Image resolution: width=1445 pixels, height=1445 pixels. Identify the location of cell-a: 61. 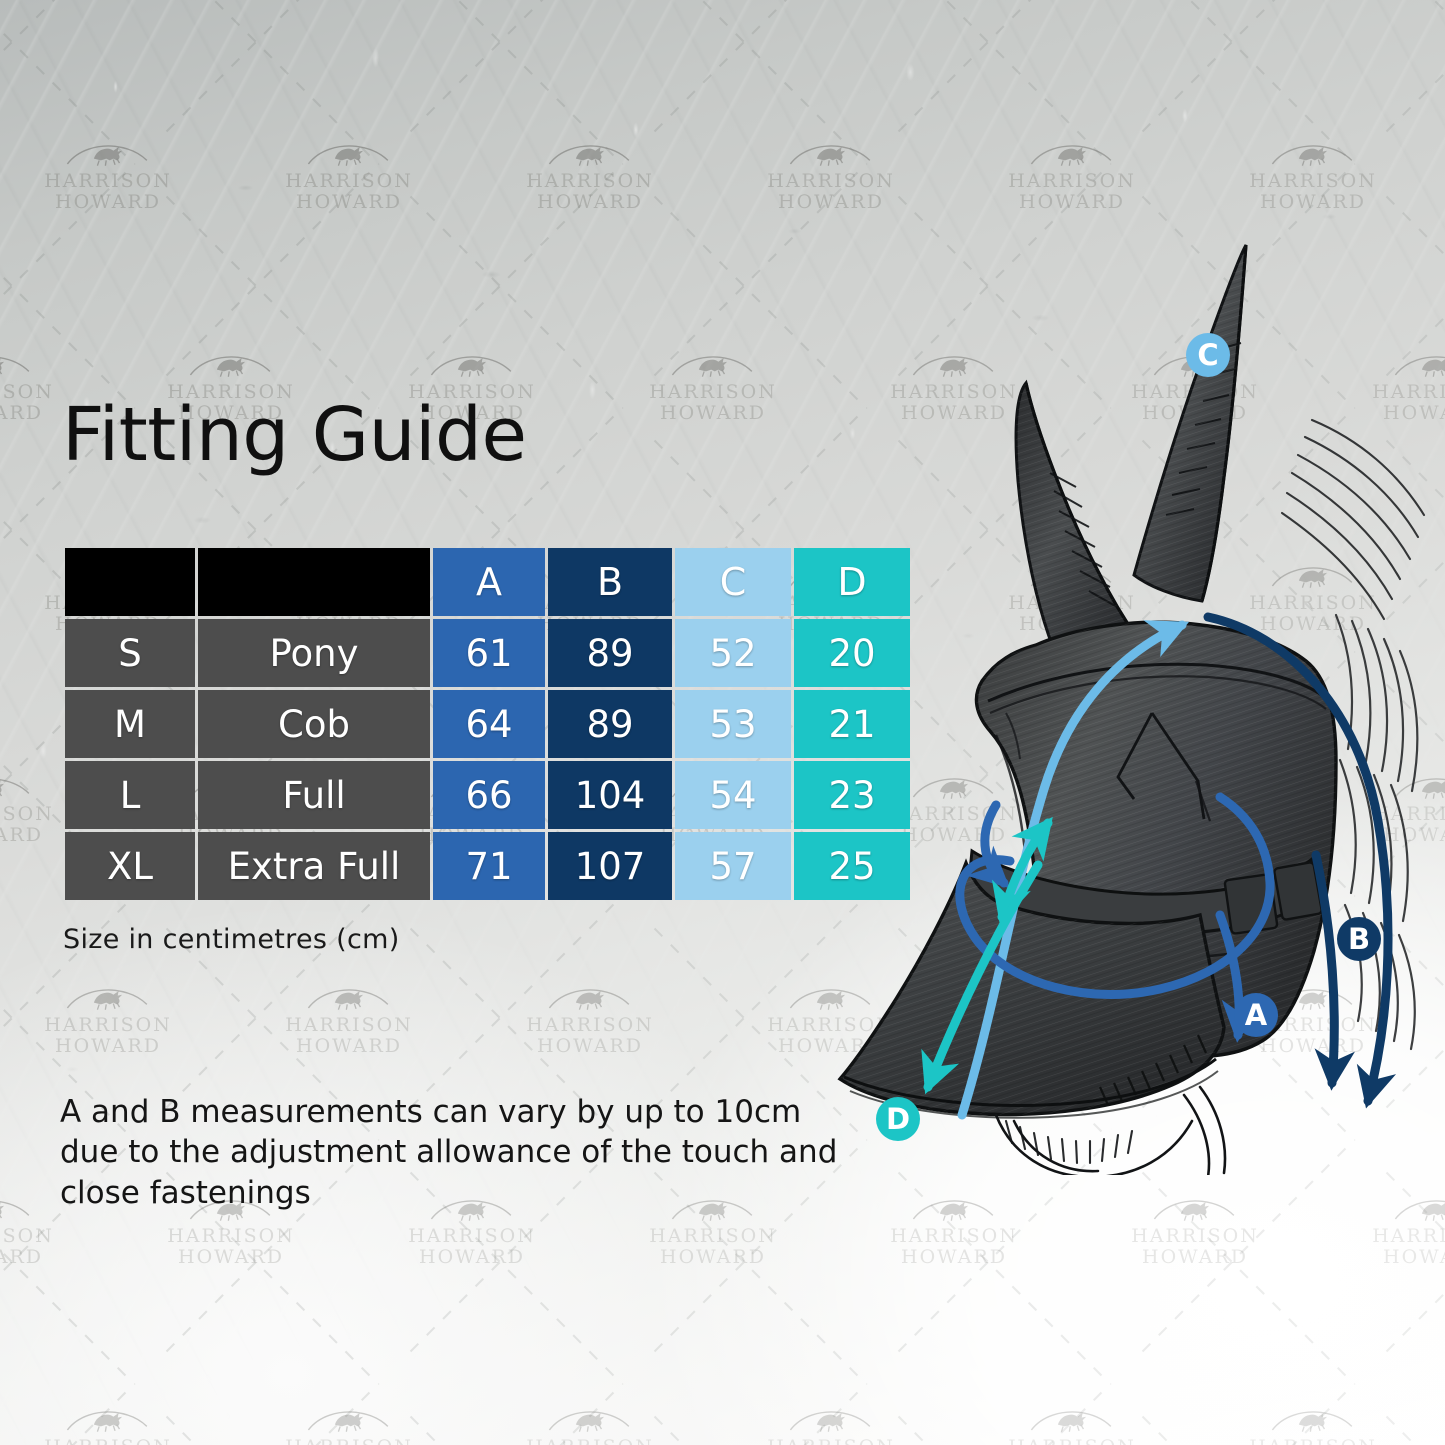
(489, 653).